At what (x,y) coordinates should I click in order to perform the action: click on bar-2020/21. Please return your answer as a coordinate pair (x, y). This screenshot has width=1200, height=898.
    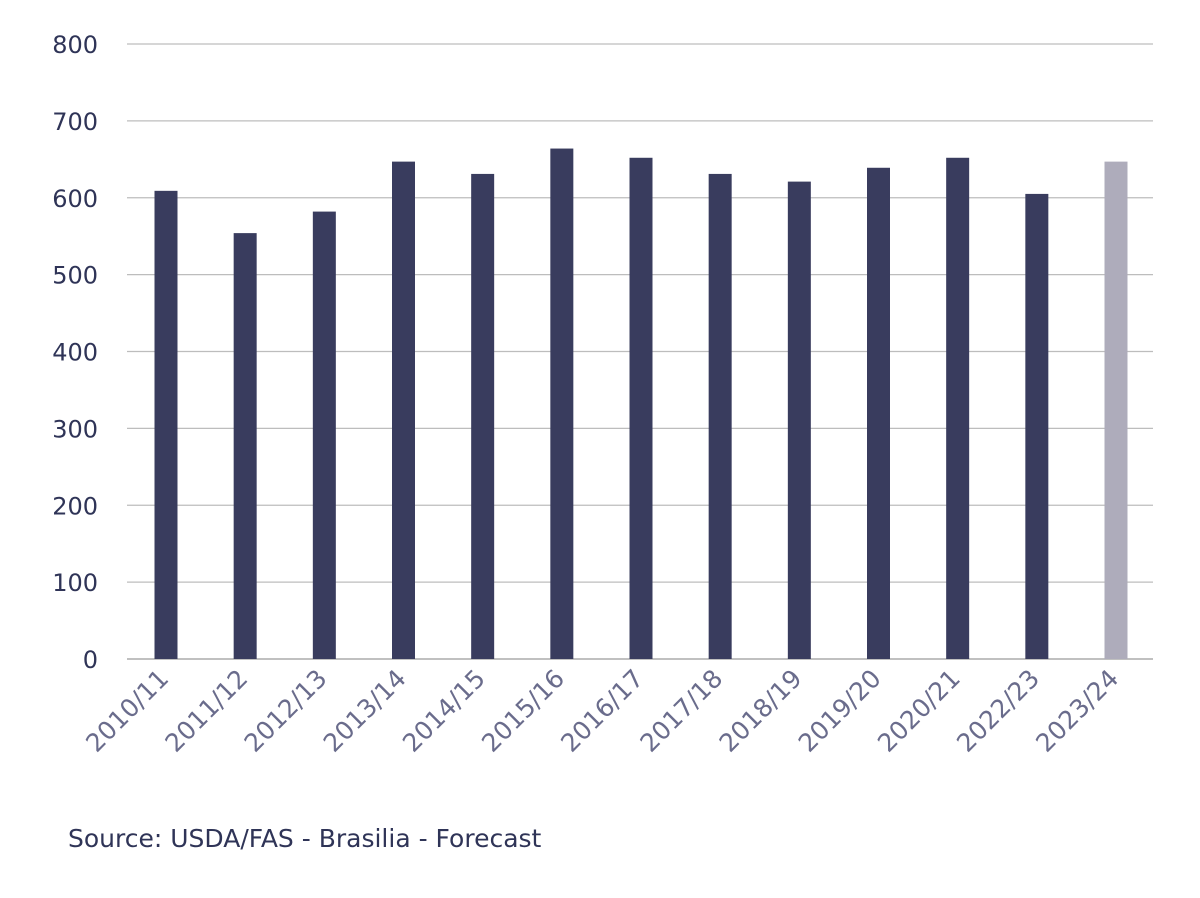
    Looking at the image, I should click on (958, 408).